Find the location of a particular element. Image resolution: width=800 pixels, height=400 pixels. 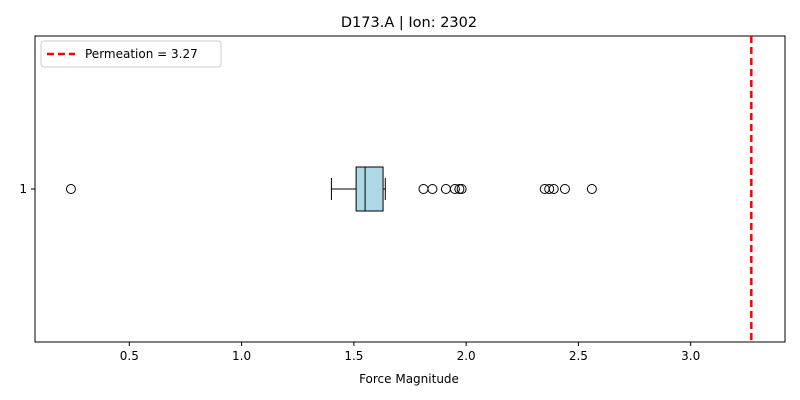

x-axis-title: Force Magnitude is located at coordinates (409, 379).